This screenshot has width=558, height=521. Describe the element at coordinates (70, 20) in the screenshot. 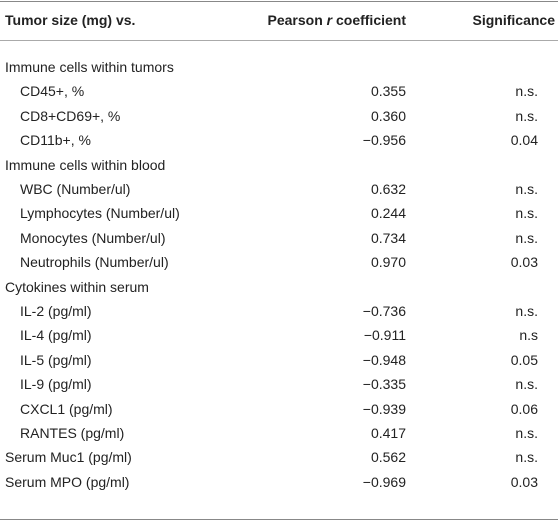

I see `header-cell: Tumor size (mg) vs.` at that location.